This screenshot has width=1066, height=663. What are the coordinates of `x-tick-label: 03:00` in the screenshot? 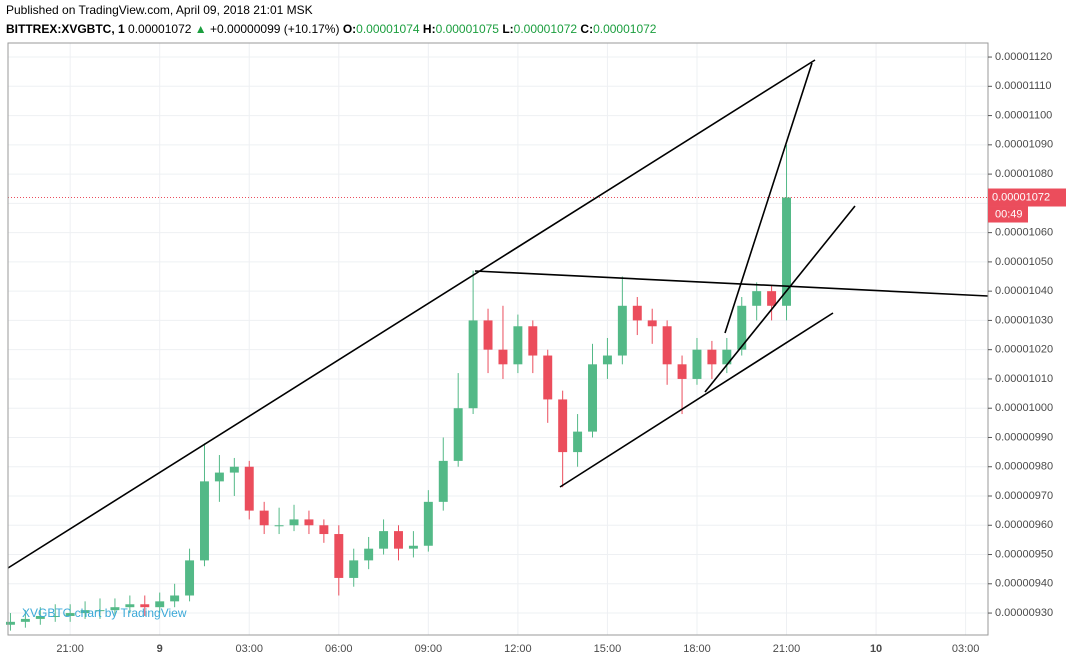 It's located at (249, 649).